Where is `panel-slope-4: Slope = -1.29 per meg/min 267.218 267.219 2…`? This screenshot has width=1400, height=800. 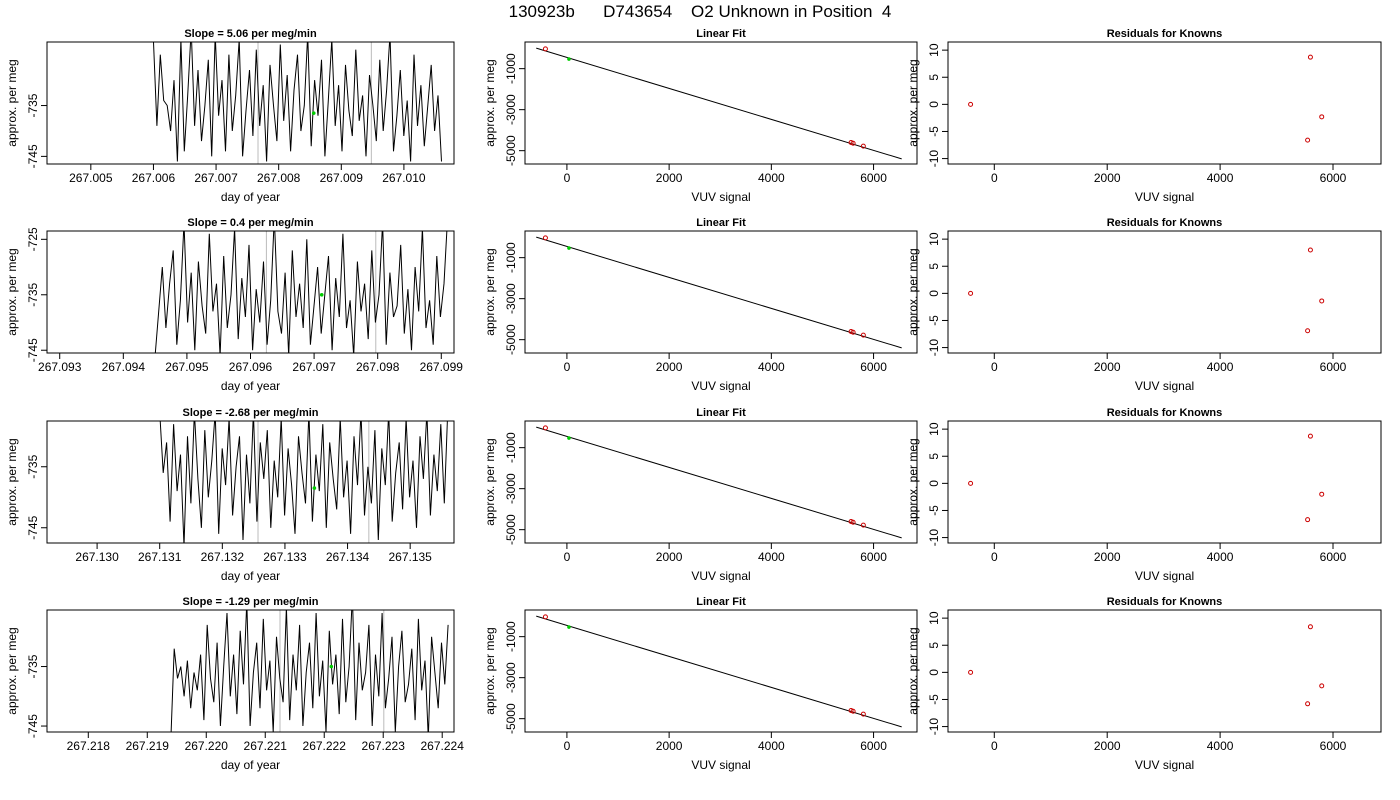
panel-slope-4: Slope = -1.29 per meg/min 267.218 267.219 2… is located at coordinates (235, 684).